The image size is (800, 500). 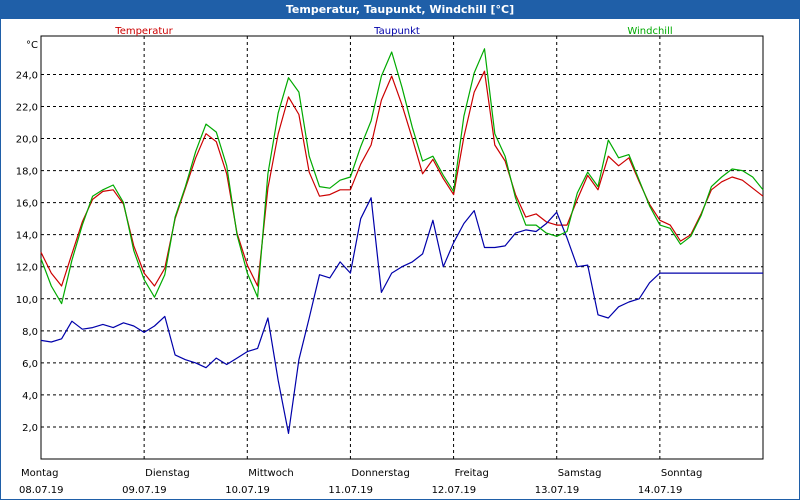 What do you see at coordinates (30, 332) in the screenshot?
I see `y-tick-label: 8,0` at bounding box center [30, 332].